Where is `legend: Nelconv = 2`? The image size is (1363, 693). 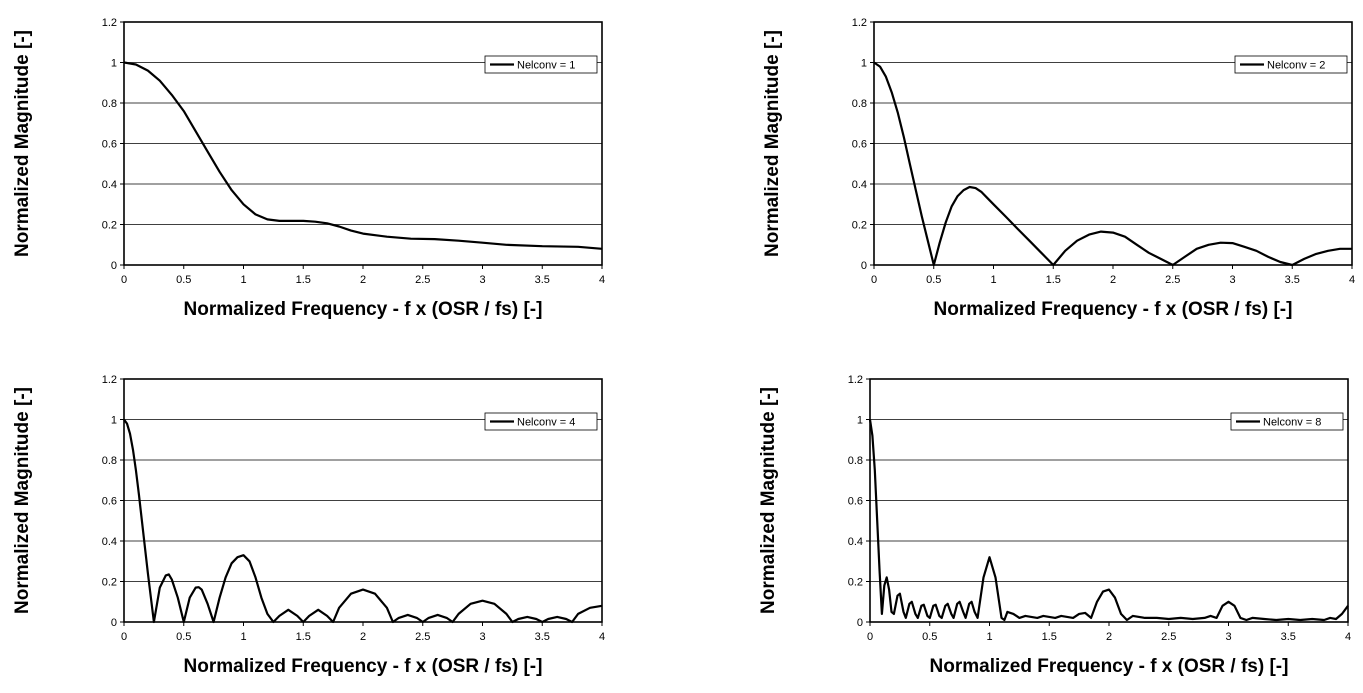 legend: Nelconv = 2 is located at coordinates (1291, 64).